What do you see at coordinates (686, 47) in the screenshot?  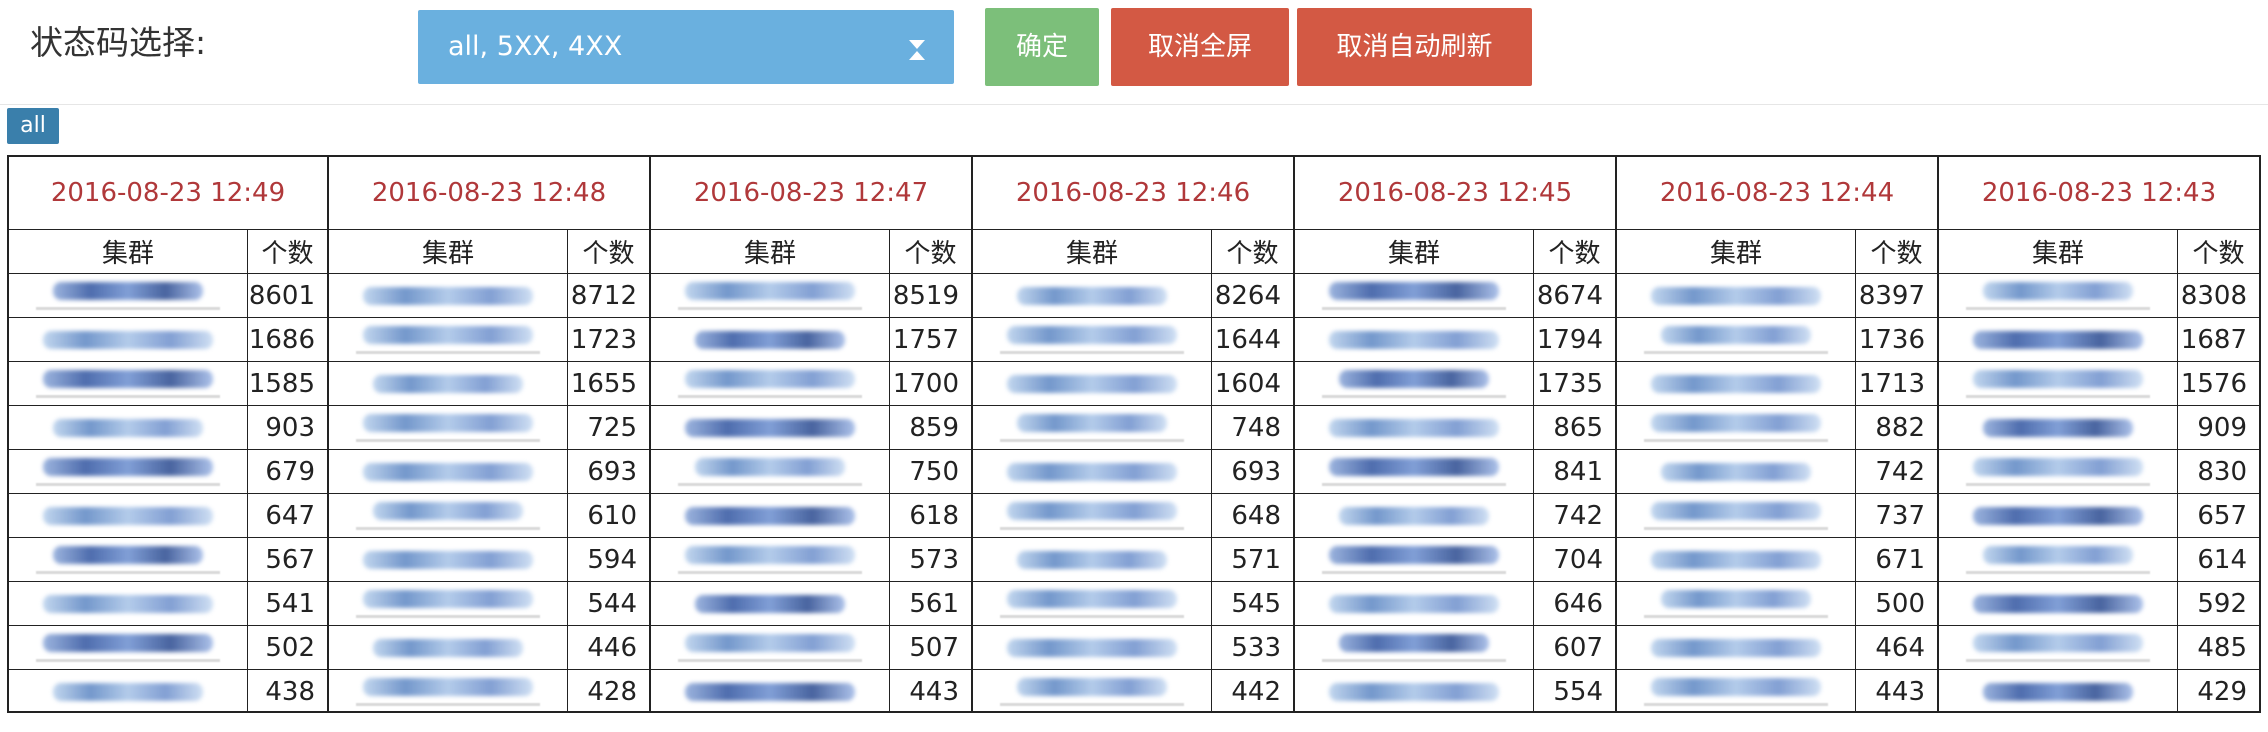 I see `status-code-select: all, 5XX, 4XX` at bounding box center [686, 47].